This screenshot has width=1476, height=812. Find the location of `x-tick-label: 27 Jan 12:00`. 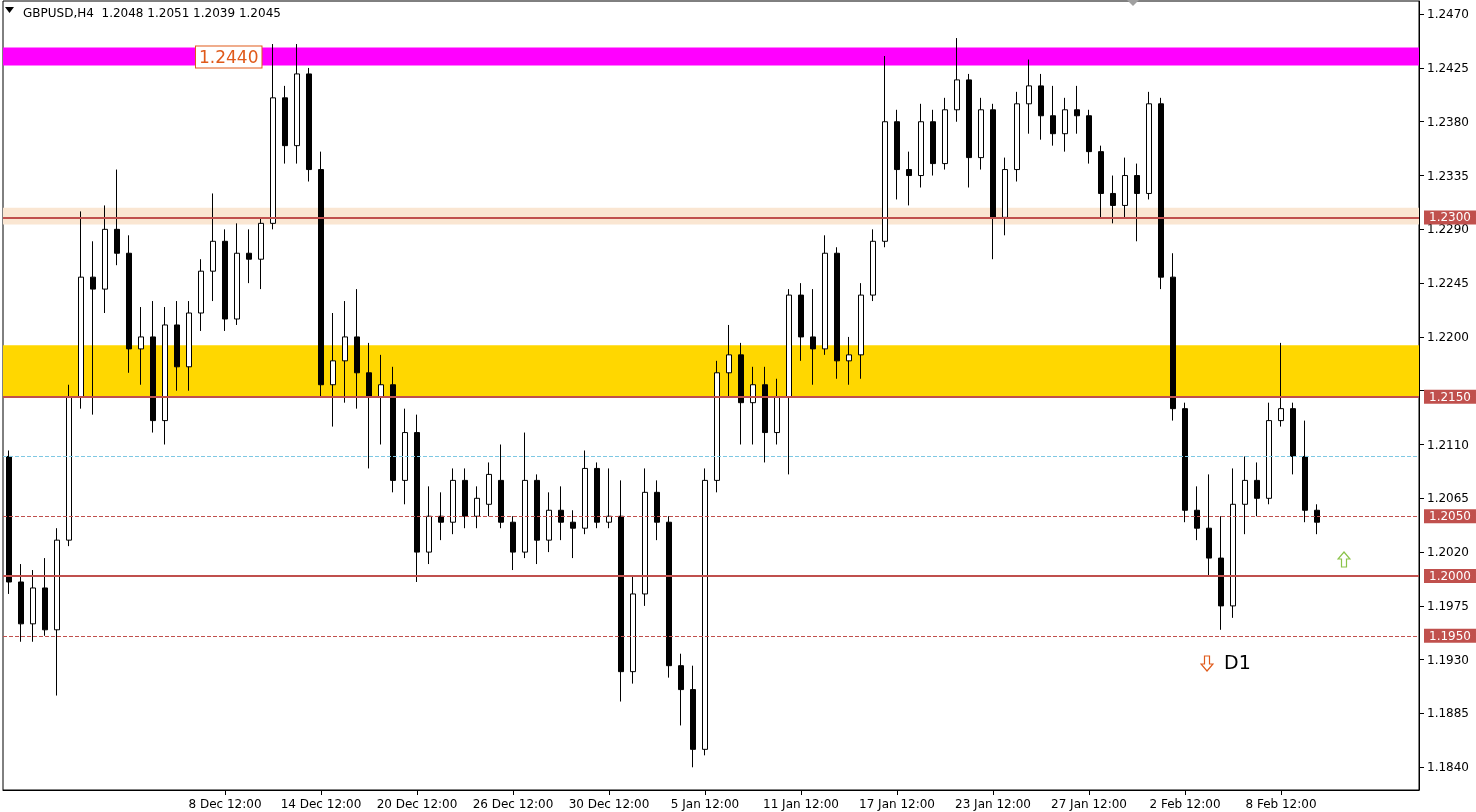

x-tick-label: 27 Jan 12:00 is located at coordinates (1089, 804).